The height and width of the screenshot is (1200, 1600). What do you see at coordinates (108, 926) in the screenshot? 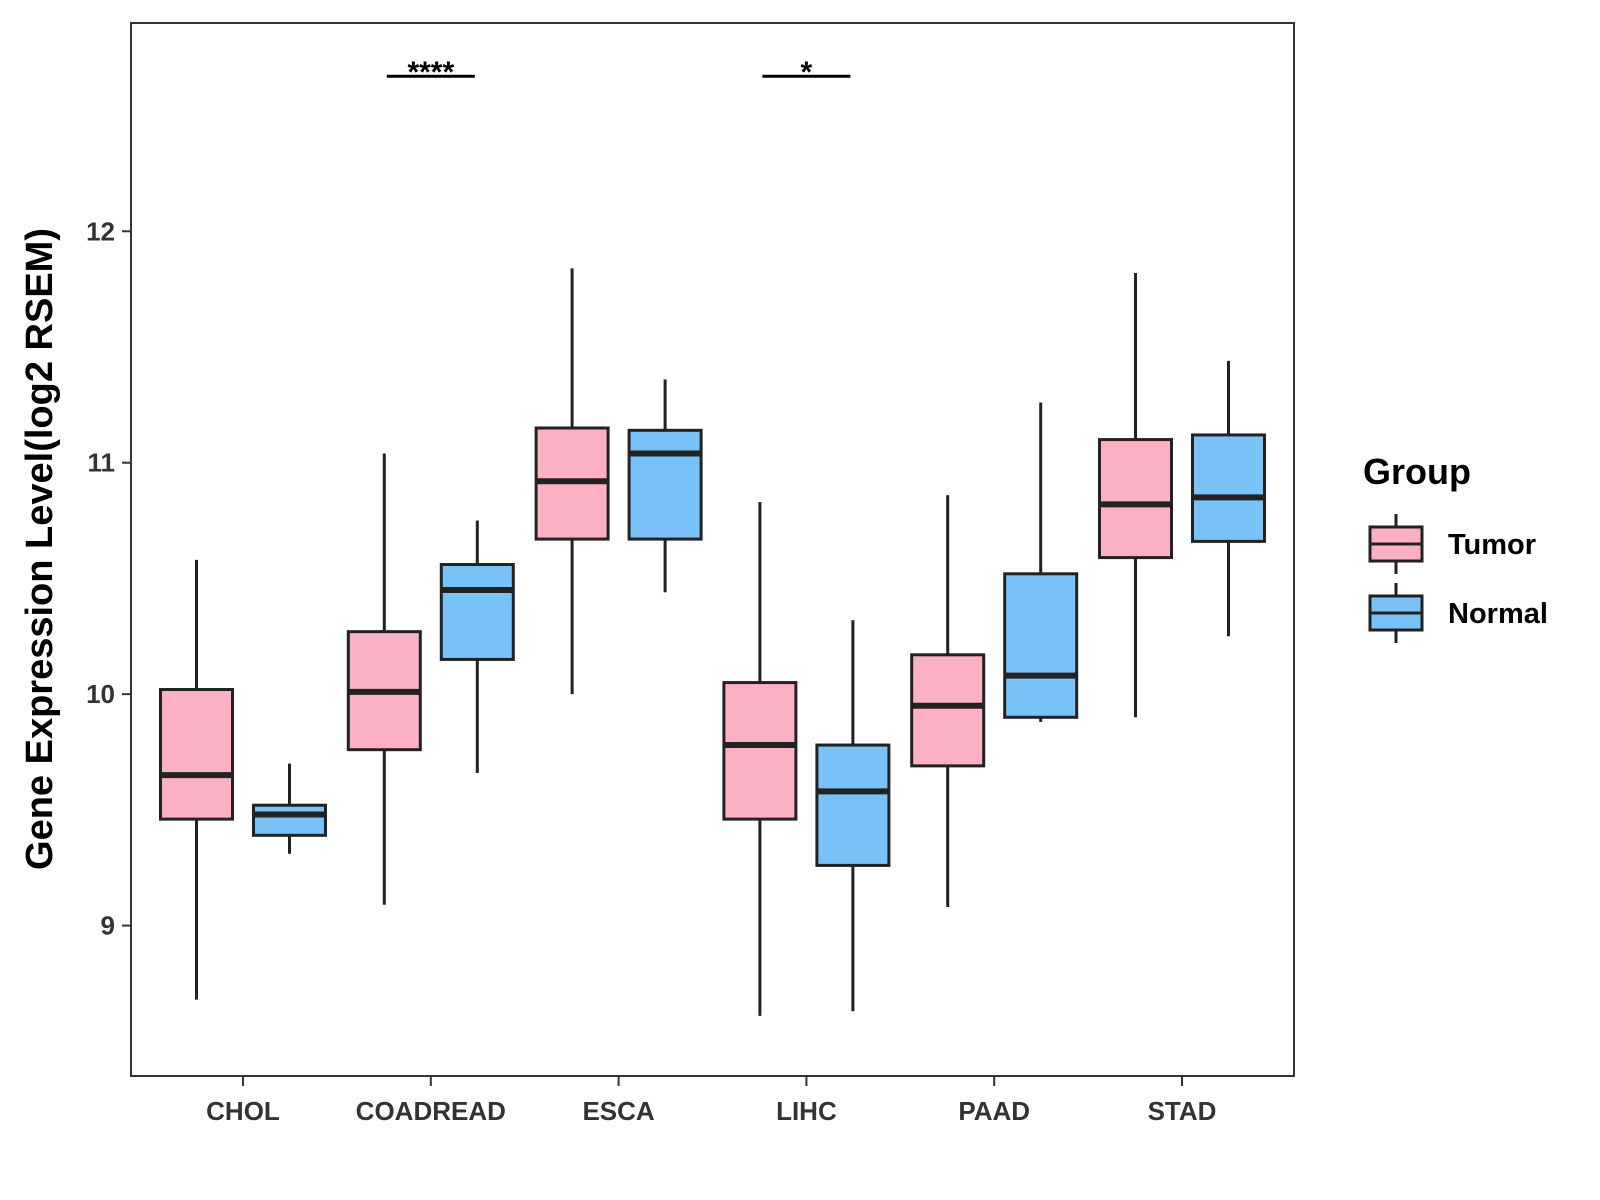
I see `y-tick-label-9: 9` at bounding box center [108, 926].